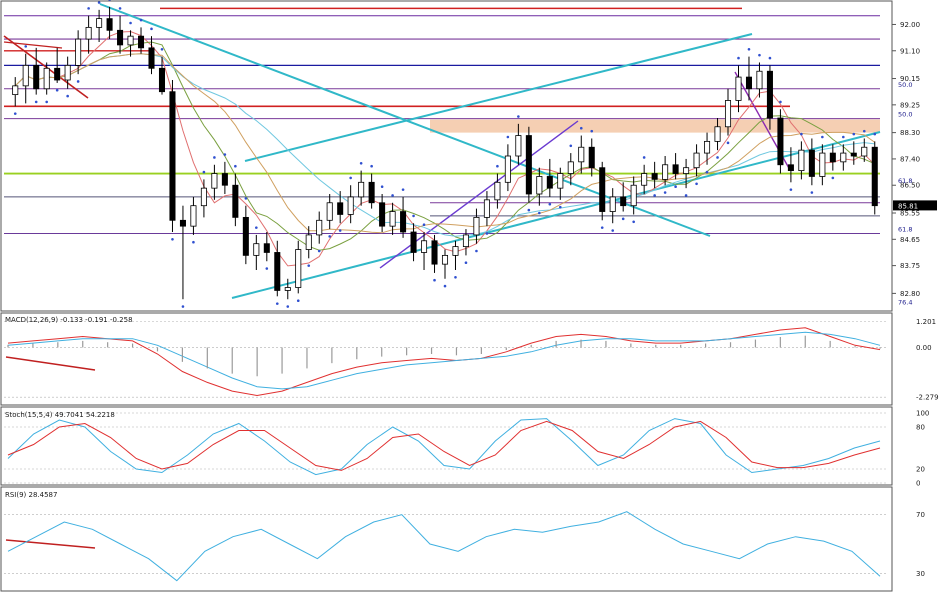  What do you see at coordinates (31, 495) in the screenshot?
I see `rsi-title: RSI(9) 28.4587` at bounding box center [31, 495].